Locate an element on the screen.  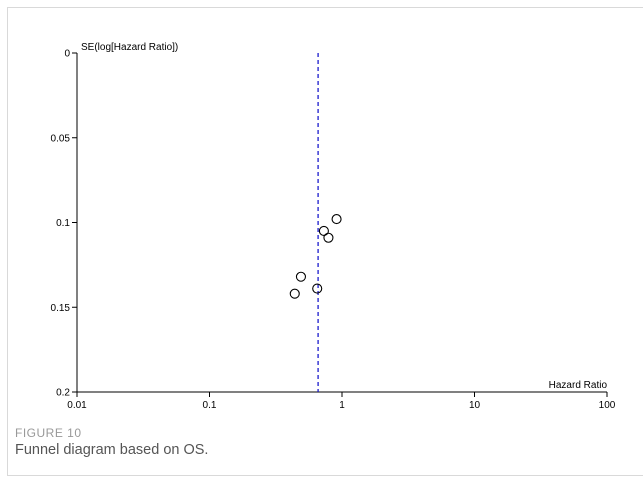
y-tick-label: 0.15 is located at coordinates (61, 308).